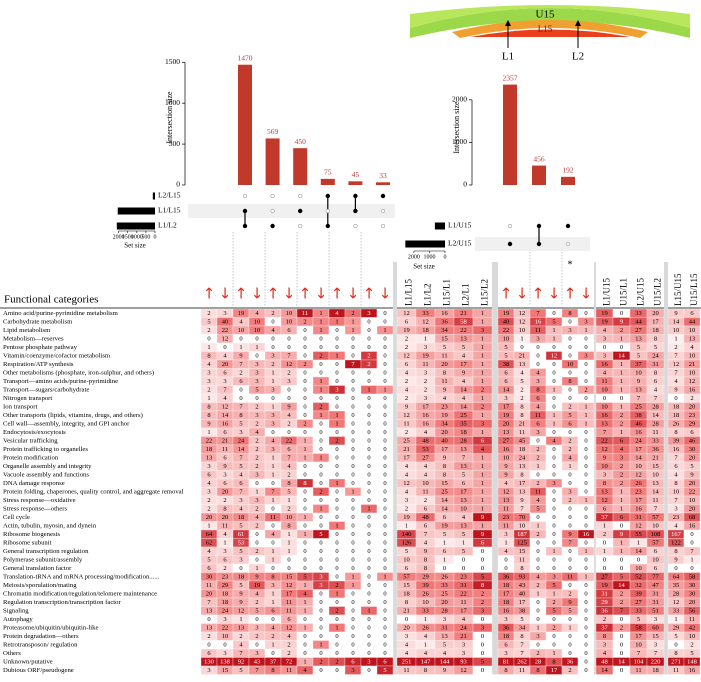 The width and height of the screenshot is (701, 682). I want to click on group-separator, so click(495, 468).